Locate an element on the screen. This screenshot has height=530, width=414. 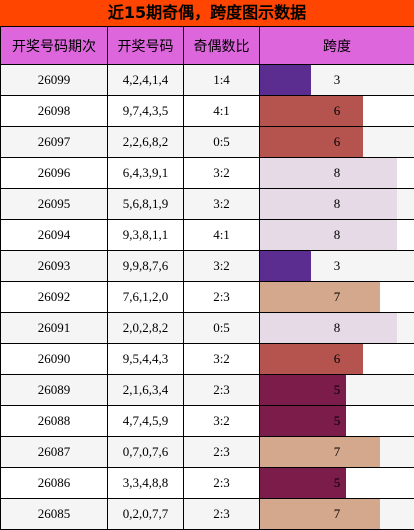
numbers-cell: 9,5,4,4,3 is located at coordinates (146, 359).